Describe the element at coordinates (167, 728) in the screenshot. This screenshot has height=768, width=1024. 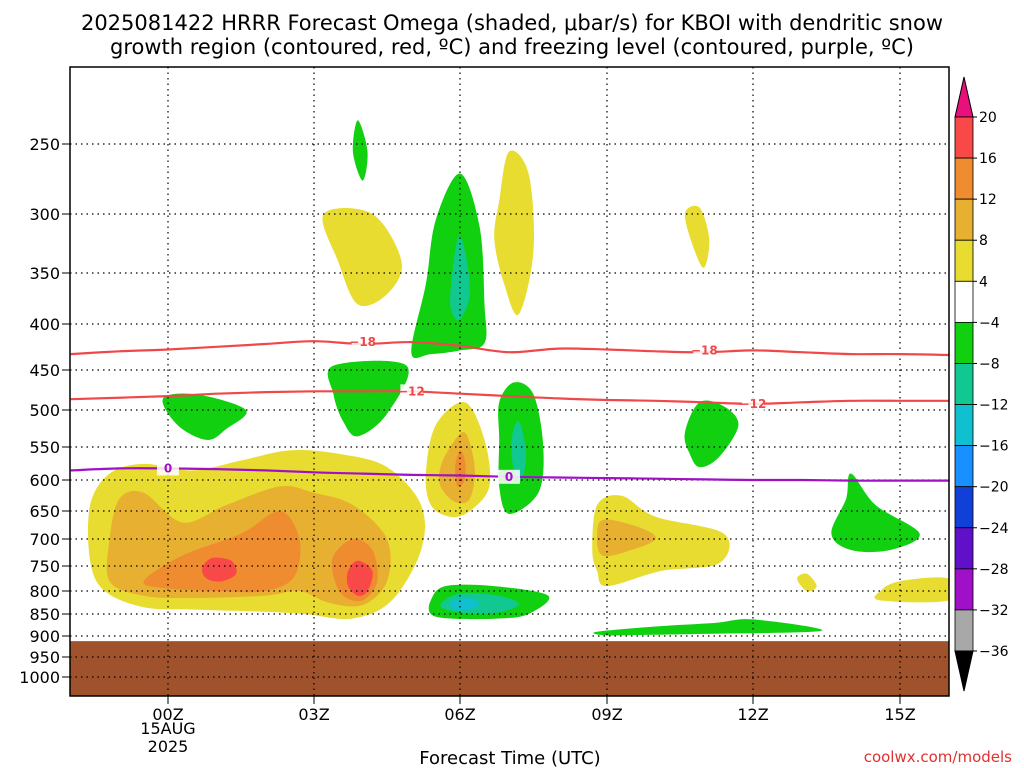
I see `x-date-line-1: 15AUG` at that location.